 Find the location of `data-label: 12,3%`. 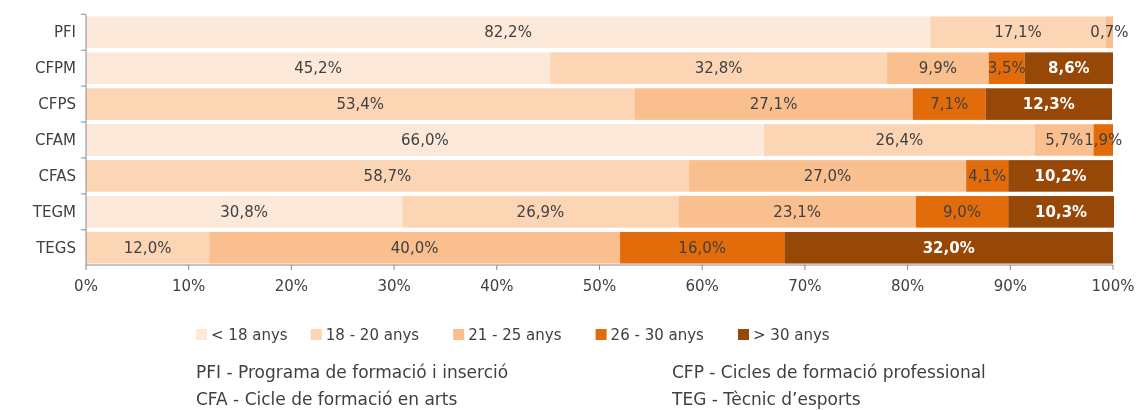

data-label: 12,3% is located at coordinates (1048, 104).